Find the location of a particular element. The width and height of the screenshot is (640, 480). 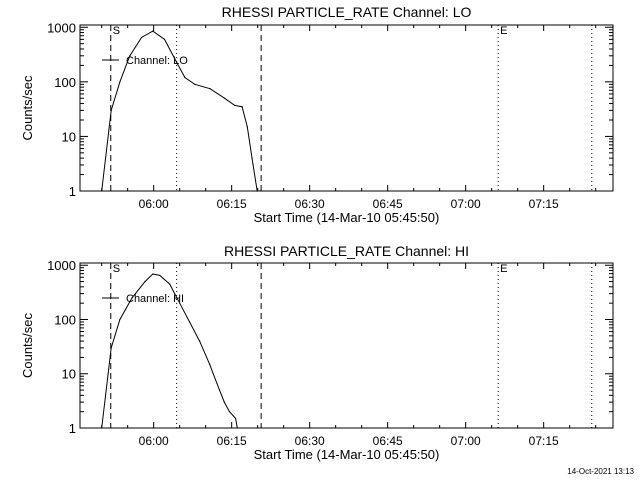

chart-title: RHESSI PARTICLE_RATE Channel: HI is located at coordinates (346, 251).